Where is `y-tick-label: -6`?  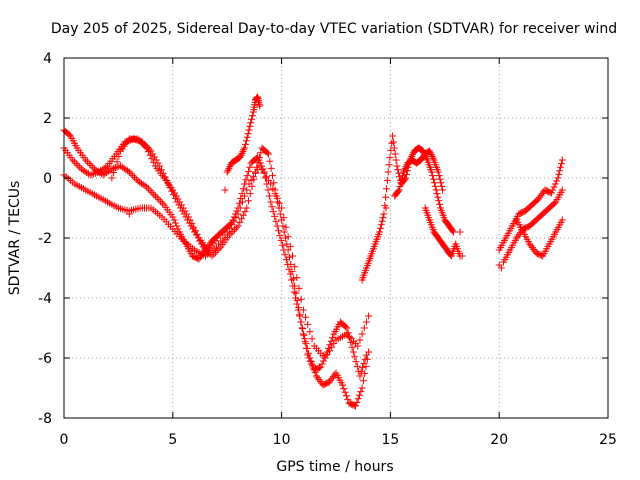 y-tick-label: -6 is located at coordinates (45, 359).